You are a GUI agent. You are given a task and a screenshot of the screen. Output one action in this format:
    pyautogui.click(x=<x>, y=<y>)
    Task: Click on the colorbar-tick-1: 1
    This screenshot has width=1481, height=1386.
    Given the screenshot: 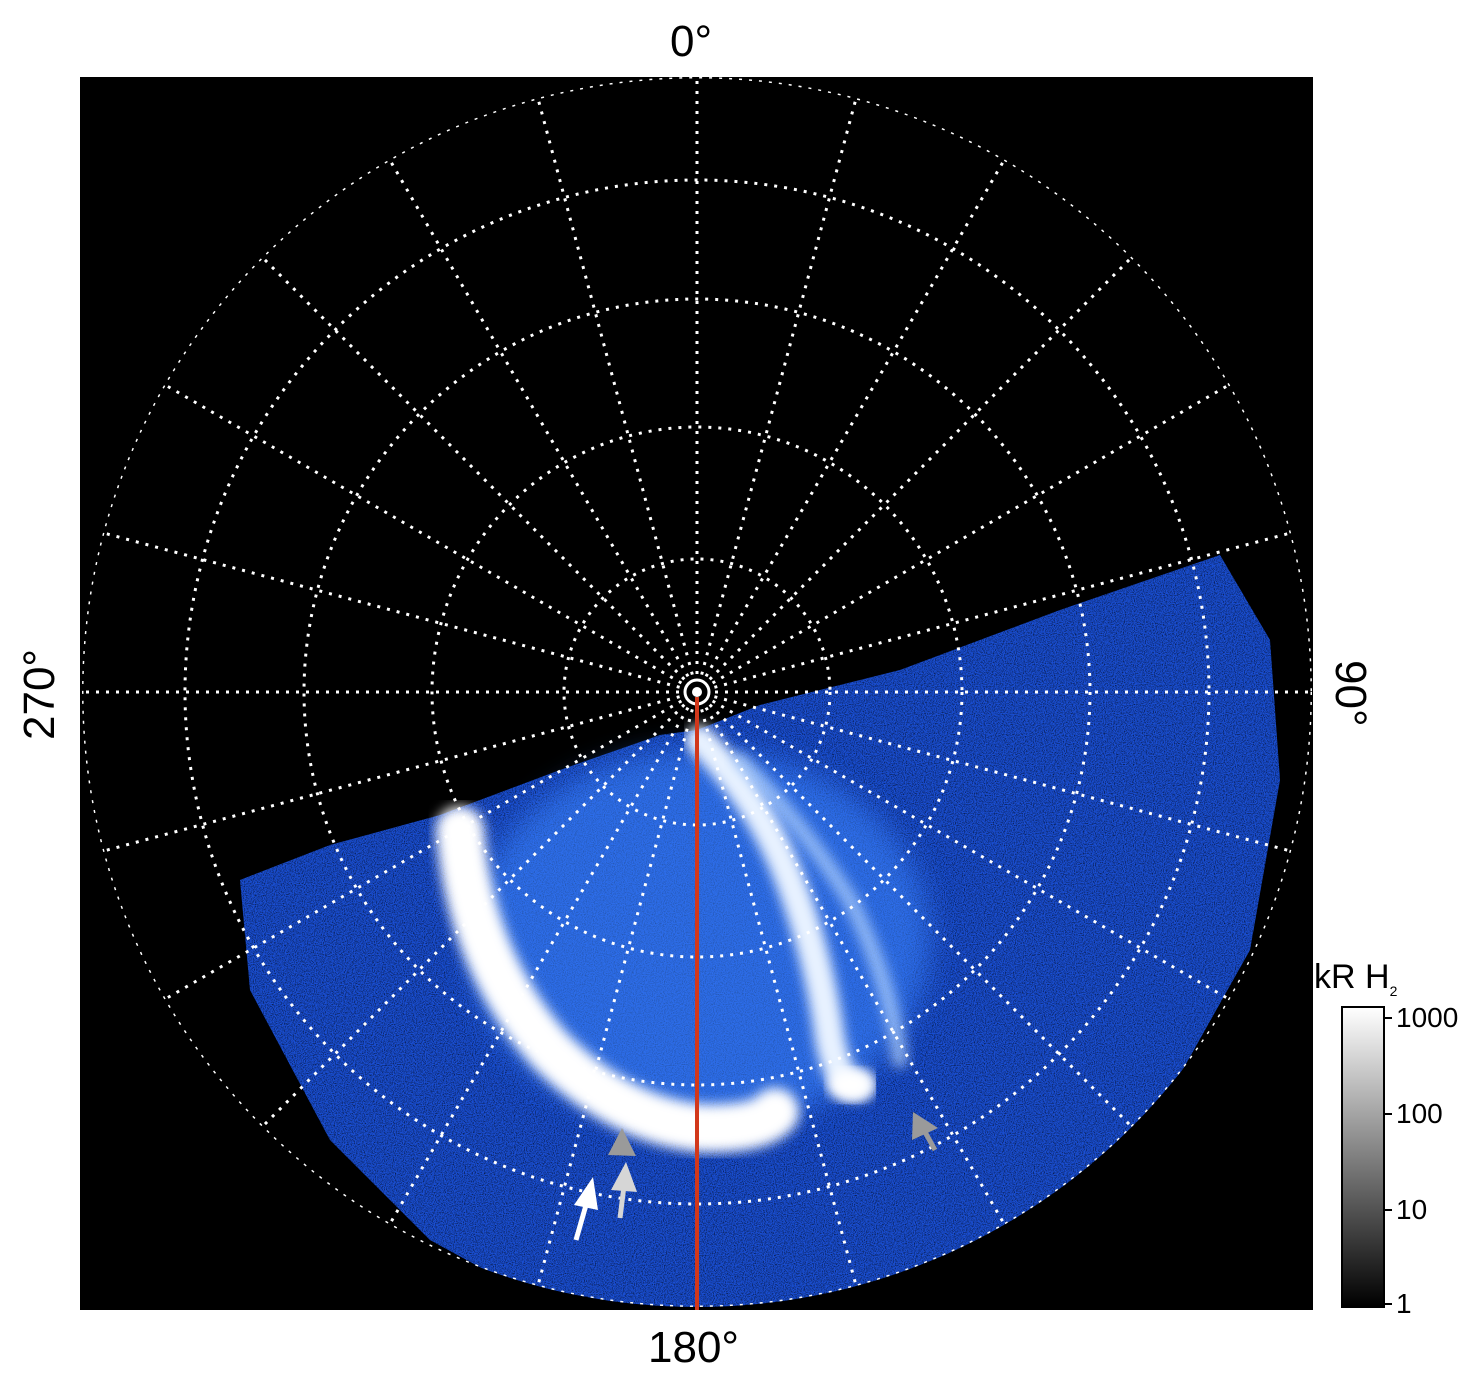 What is the action you would take?
    pyautogui.click(x=1404, y=1303)
    